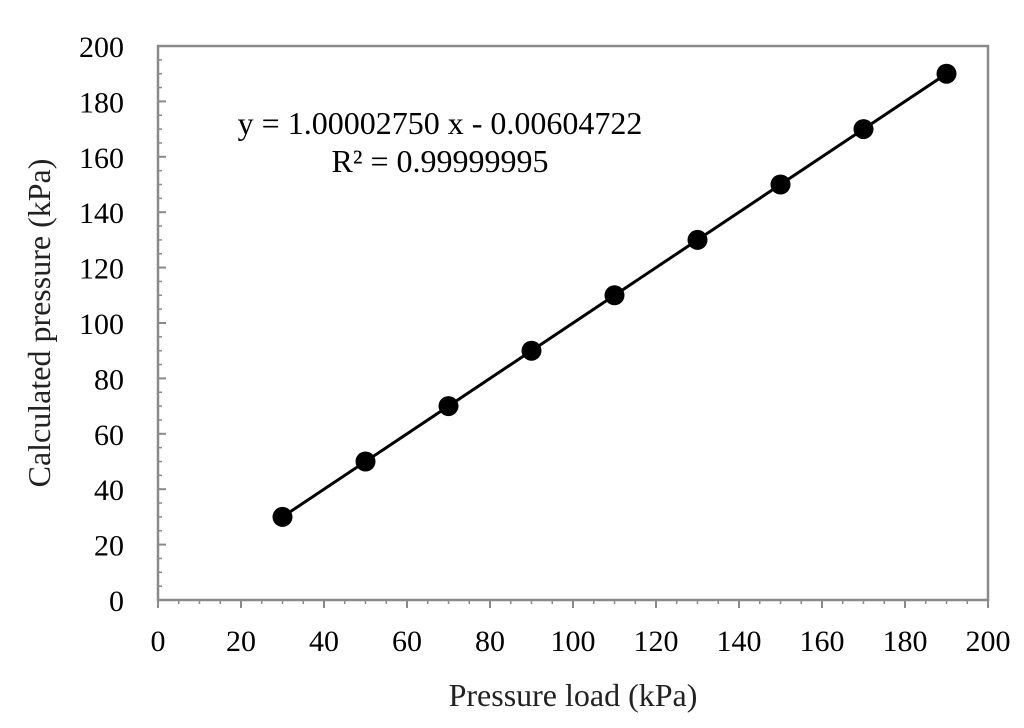  Describe the element at coordinates (101, 102) in the screenshot. I see `y-tick-label: 180` at that location.